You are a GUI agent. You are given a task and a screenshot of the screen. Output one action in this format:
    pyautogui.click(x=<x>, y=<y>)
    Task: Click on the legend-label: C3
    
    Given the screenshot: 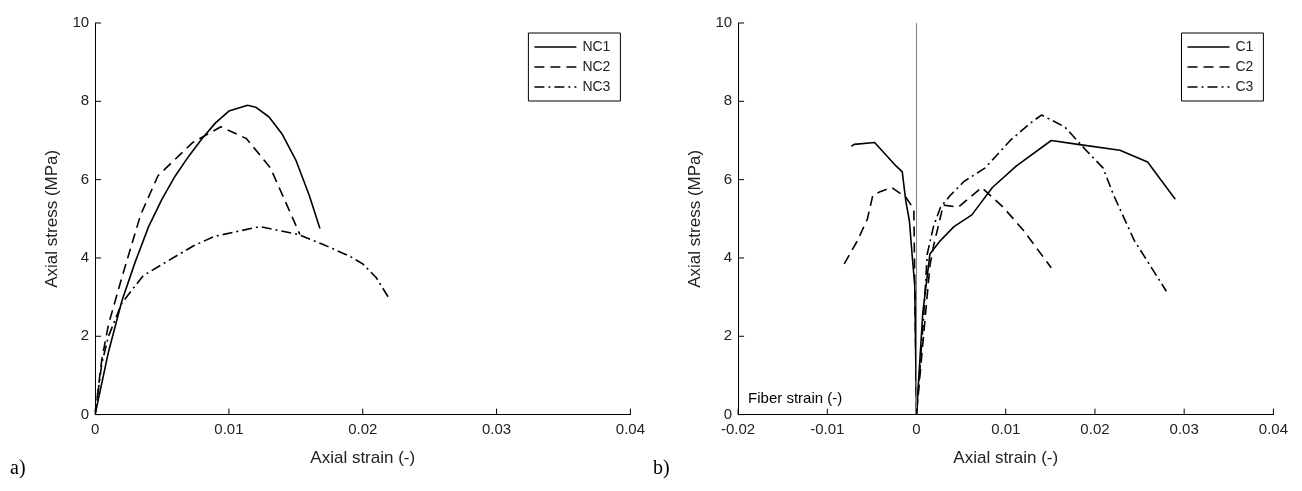 What is the action you would take?
    pyautogui.click(x=1244, y=85)
    